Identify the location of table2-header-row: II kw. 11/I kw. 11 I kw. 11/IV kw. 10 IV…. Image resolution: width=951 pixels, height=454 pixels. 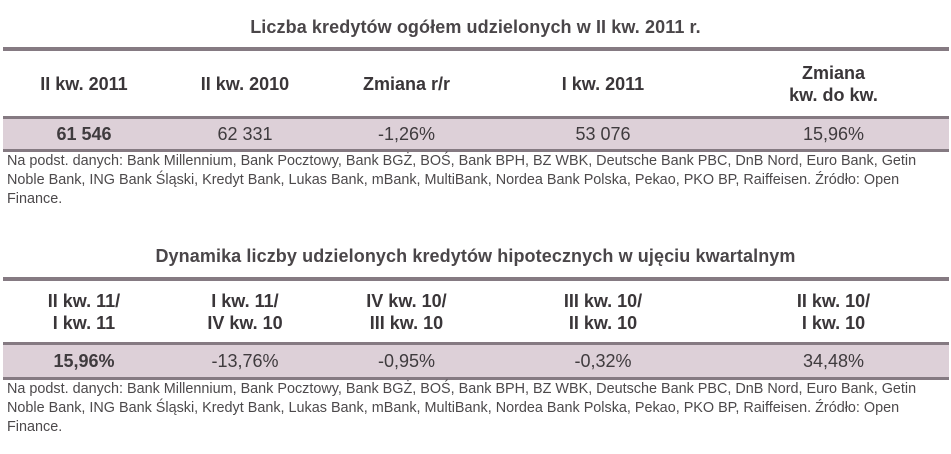
(476, 311).